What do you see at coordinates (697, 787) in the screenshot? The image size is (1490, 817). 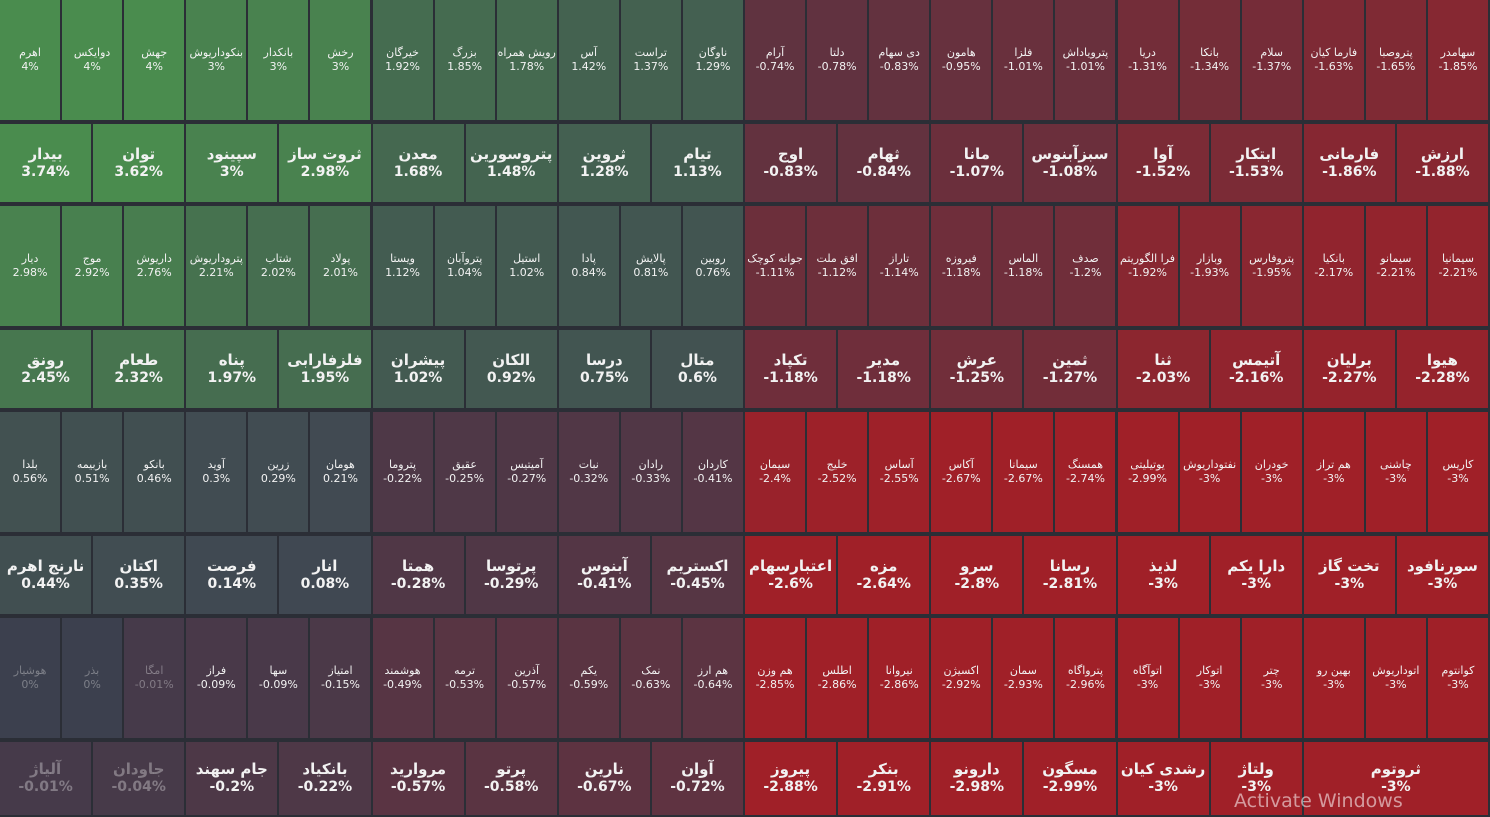 I see `stock-change: -0.72%` at bounding box center [697, 787].